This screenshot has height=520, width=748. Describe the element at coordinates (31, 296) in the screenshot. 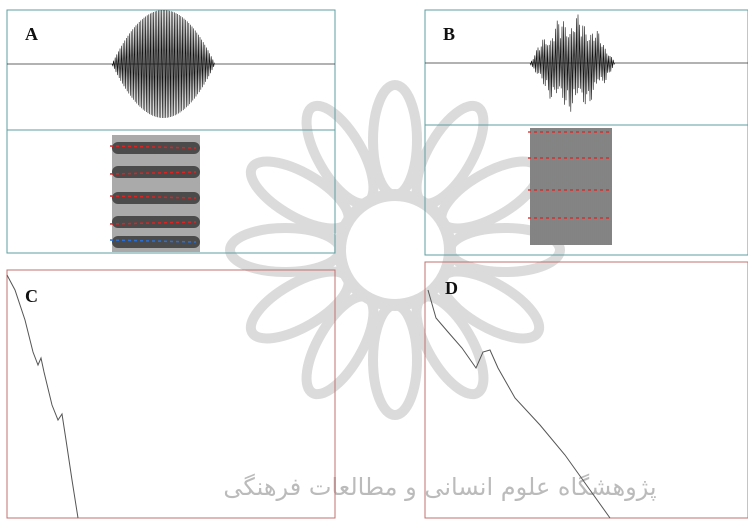

I see `panel-label: C` at that location.